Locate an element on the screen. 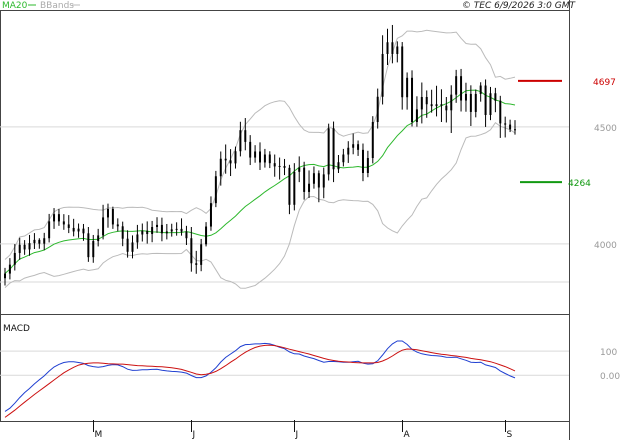  signal-line is located at coordinates (260, 381).